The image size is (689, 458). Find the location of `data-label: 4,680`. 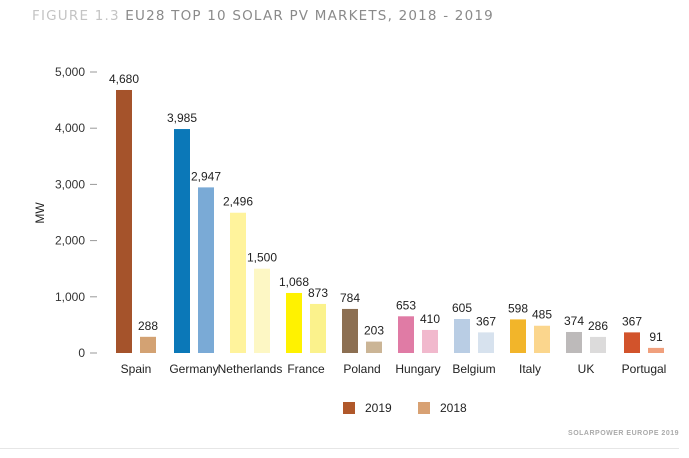

data-label: 4,680 is located at coordinates (124, 79).